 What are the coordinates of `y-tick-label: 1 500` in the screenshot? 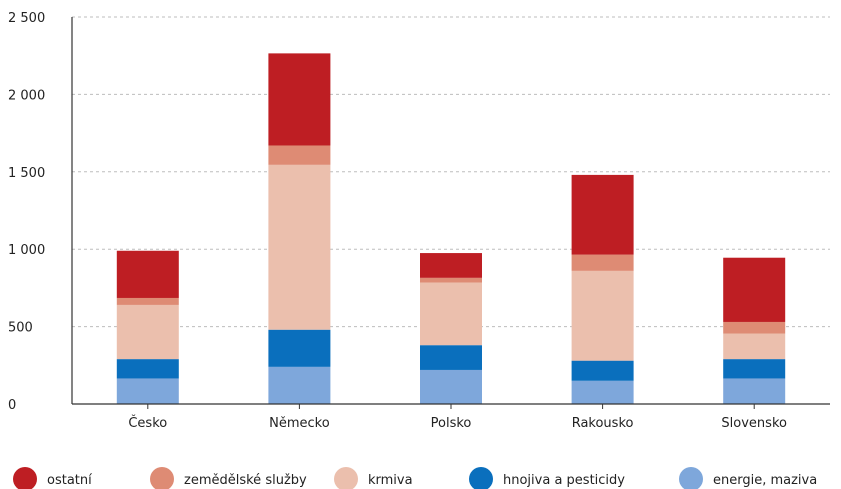 It's located at (26, 173).